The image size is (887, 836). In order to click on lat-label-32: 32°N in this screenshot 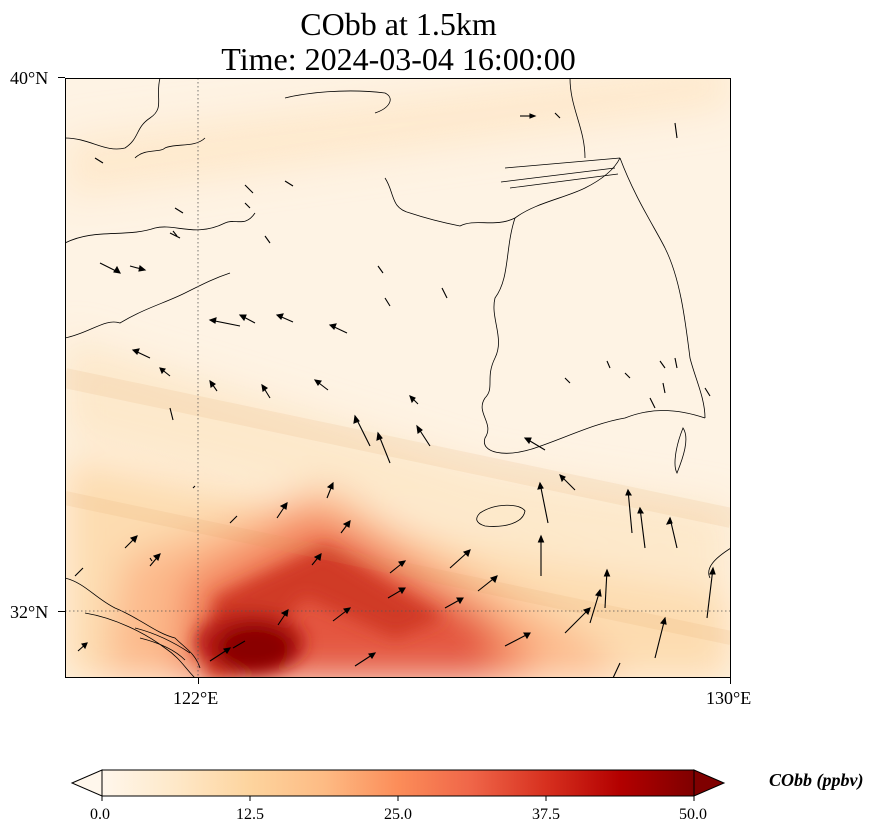, I will do `click(29, 612)`.